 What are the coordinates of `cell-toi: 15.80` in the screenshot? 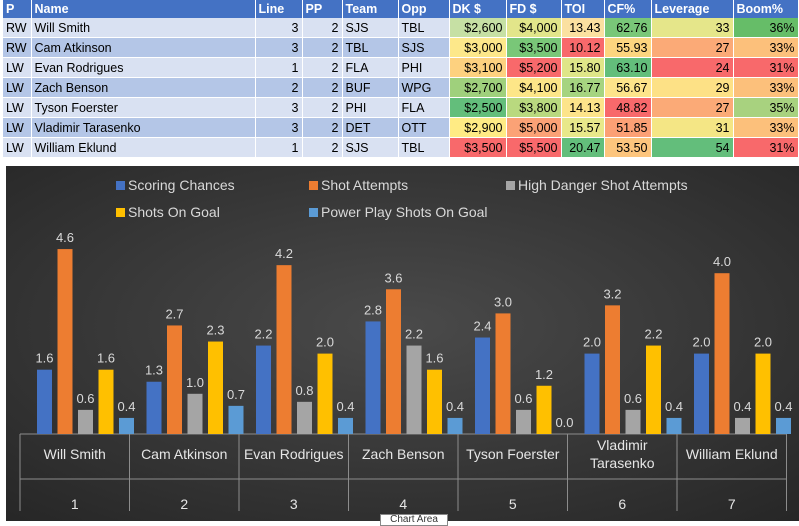 It's located at (583, 67).